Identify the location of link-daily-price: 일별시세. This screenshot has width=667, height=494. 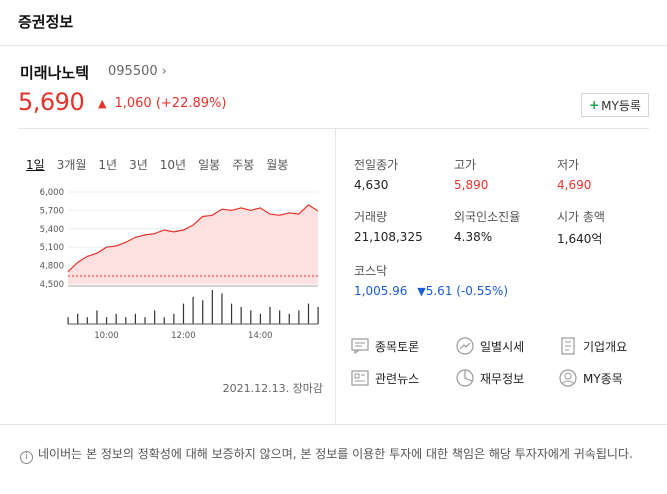
(489, 346).